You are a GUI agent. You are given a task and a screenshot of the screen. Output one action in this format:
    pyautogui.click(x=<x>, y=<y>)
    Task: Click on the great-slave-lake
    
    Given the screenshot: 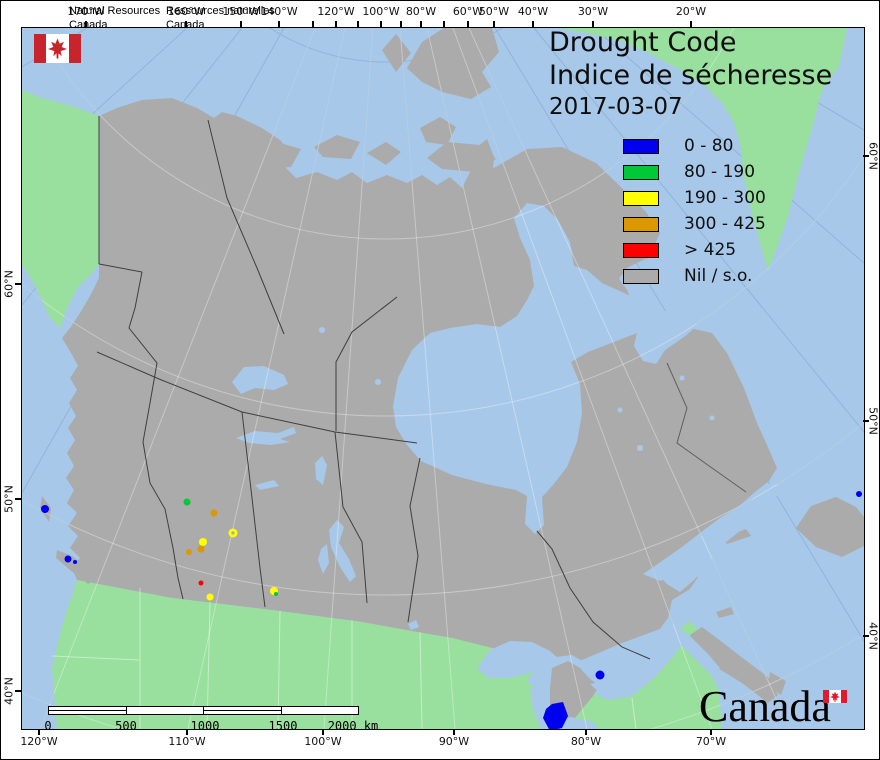 What is the action you would take?
    pyautogui.click(x=266, y=436)
    